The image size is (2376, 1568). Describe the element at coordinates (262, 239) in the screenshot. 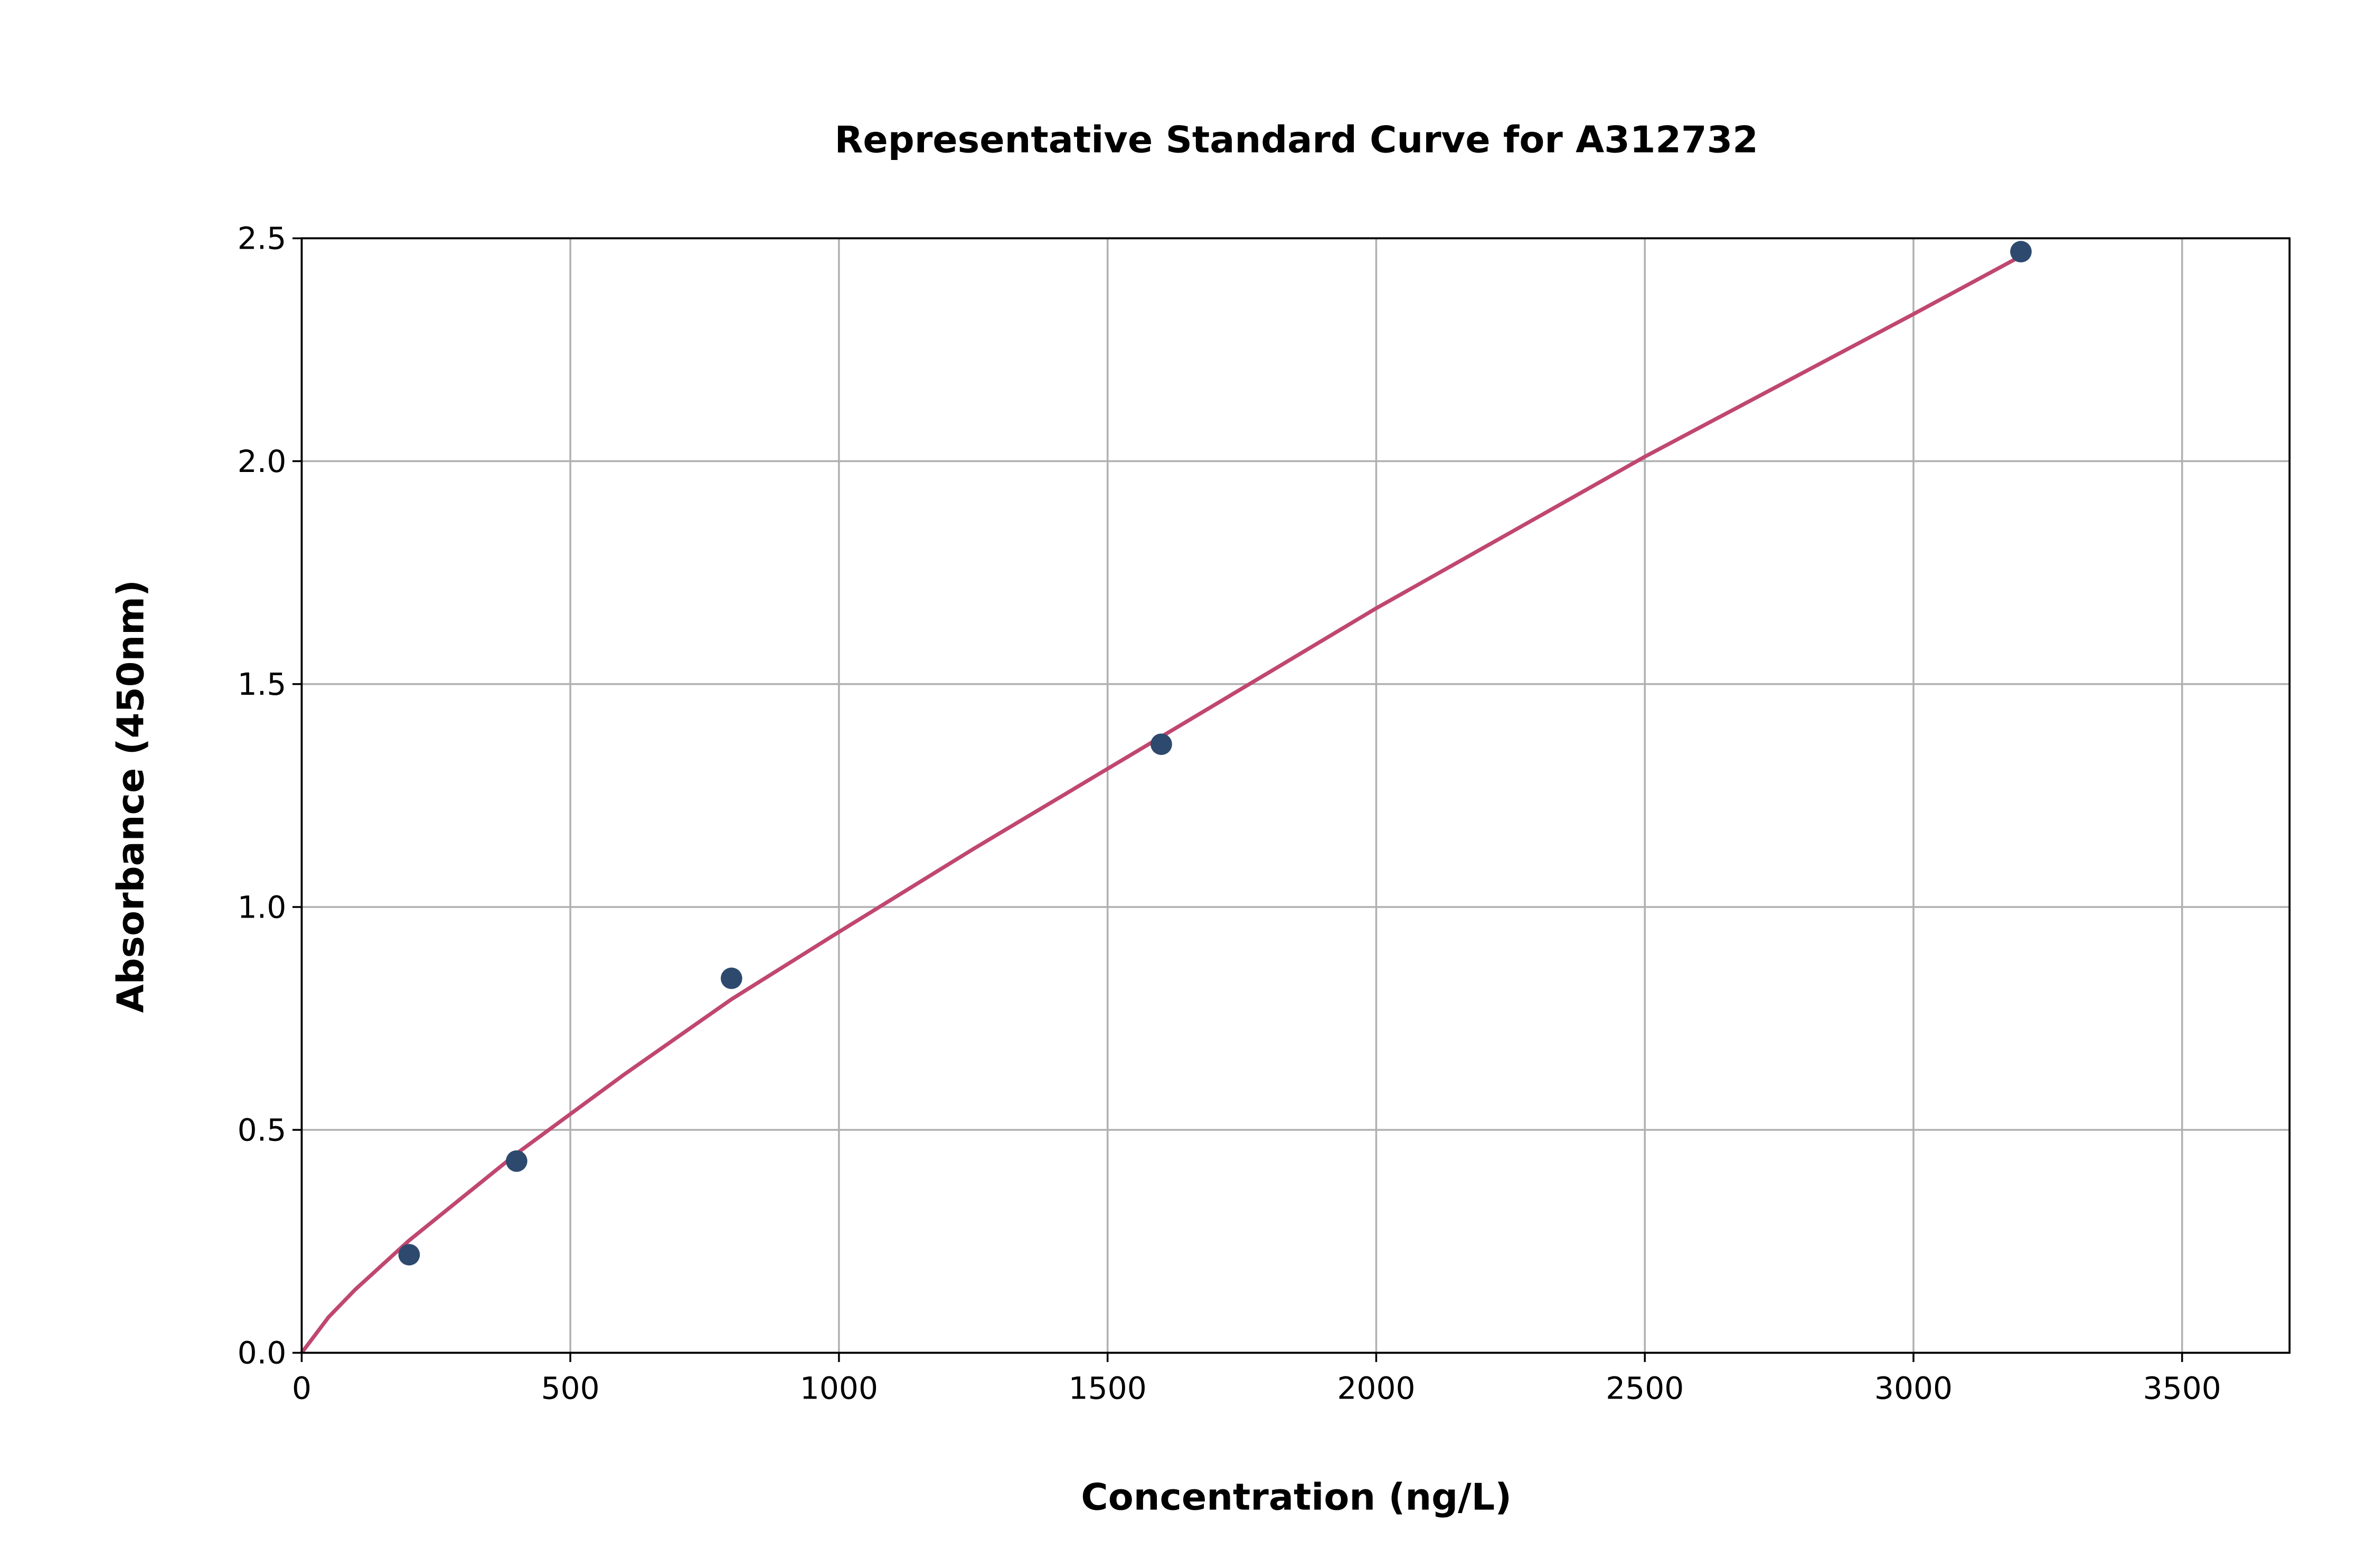

I see `y-tick-label: 2.5` at that location.